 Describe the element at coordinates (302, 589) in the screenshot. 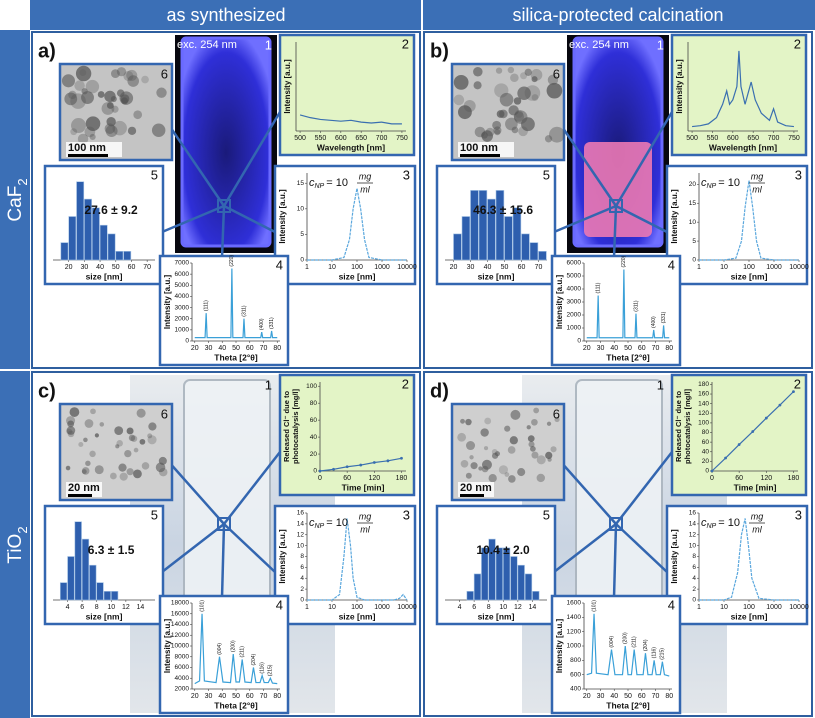

I see `y-tick-label: 2` at that location.